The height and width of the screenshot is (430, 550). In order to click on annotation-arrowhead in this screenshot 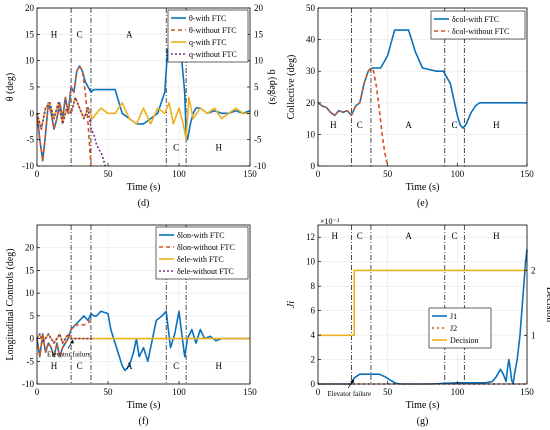, I will do `click(71, 341)`.